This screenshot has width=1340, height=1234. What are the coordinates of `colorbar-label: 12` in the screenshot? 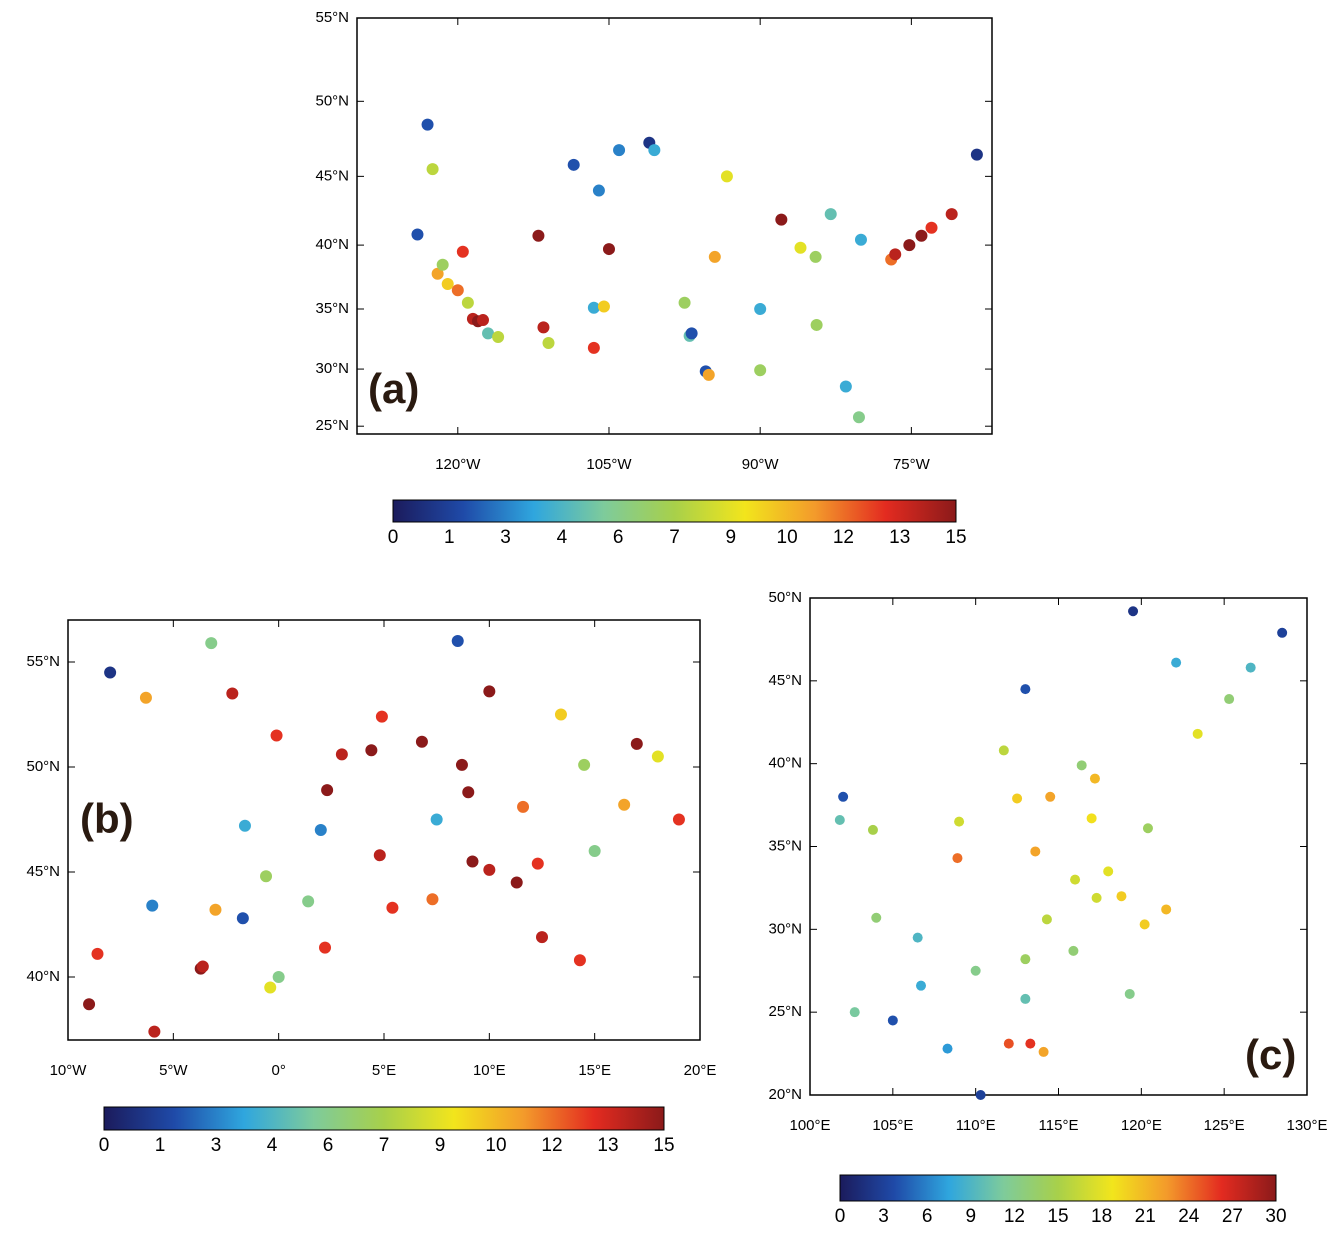 It's located at (551, 1145).